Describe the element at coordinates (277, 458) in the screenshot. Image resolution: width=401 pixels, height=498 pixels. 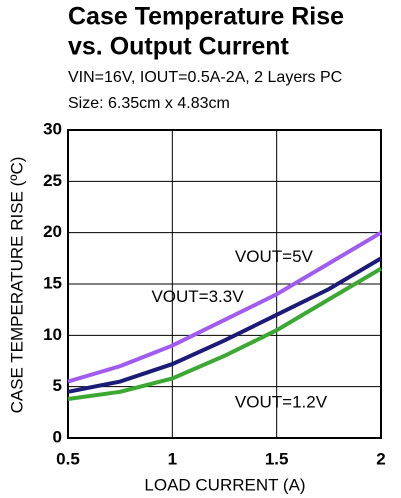
I see `x-tick-label: 1.5` at that location.